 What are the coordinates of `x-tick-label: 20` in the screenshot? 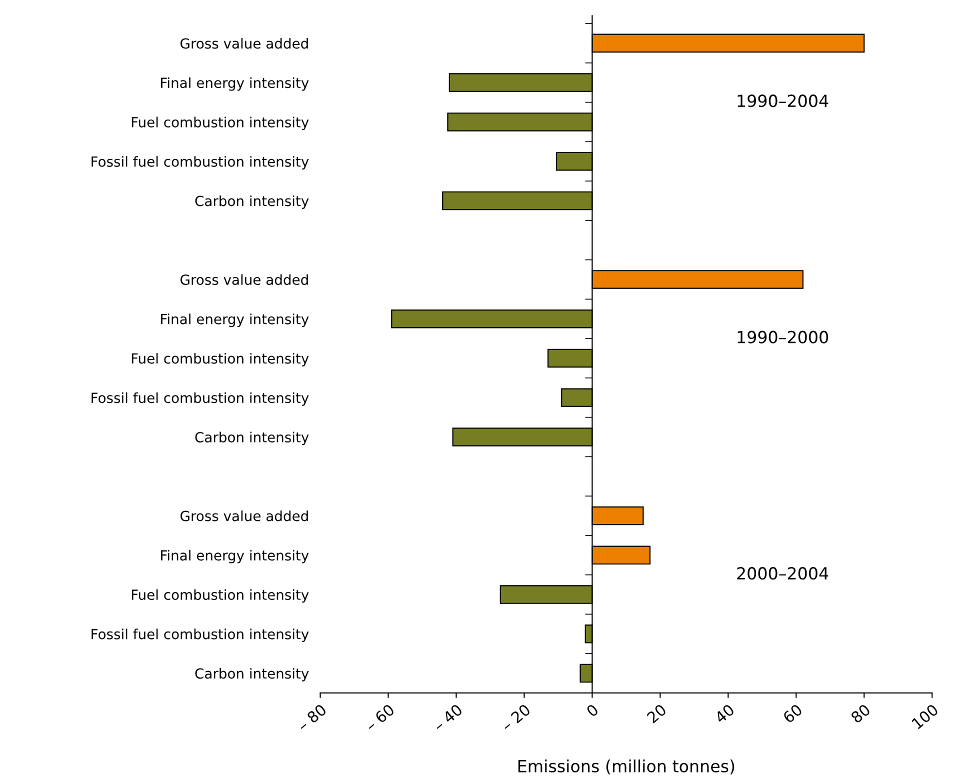 It's located at (656, 714).